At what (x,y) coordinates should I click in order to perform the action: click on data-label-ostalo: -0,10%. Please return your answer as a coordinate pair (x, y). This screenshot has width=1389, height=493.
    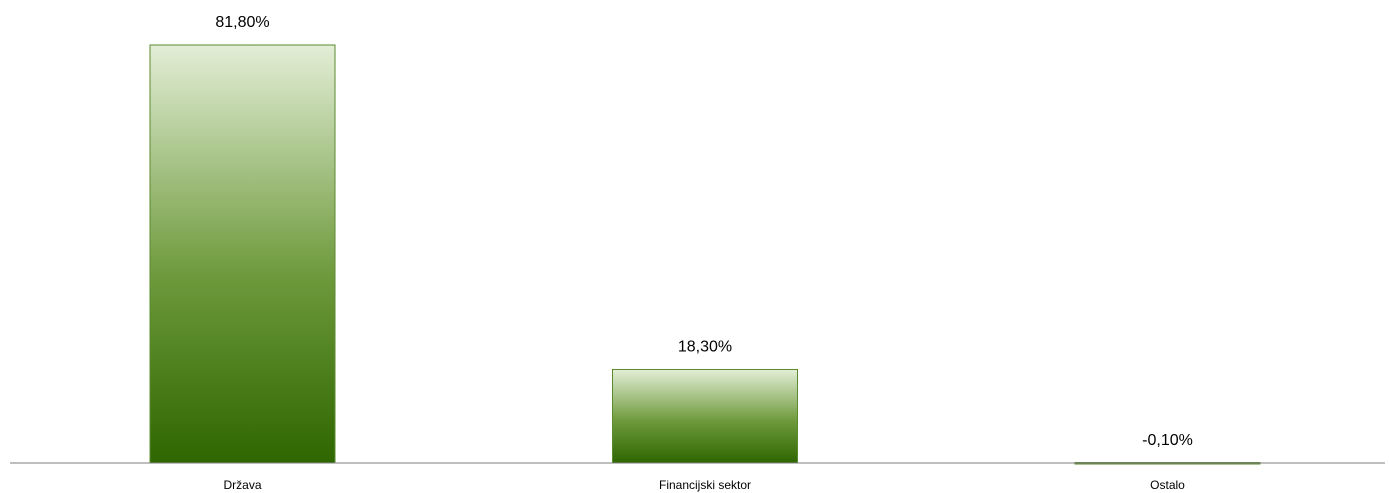
    Looking at the image, I should click on (1167, 440).